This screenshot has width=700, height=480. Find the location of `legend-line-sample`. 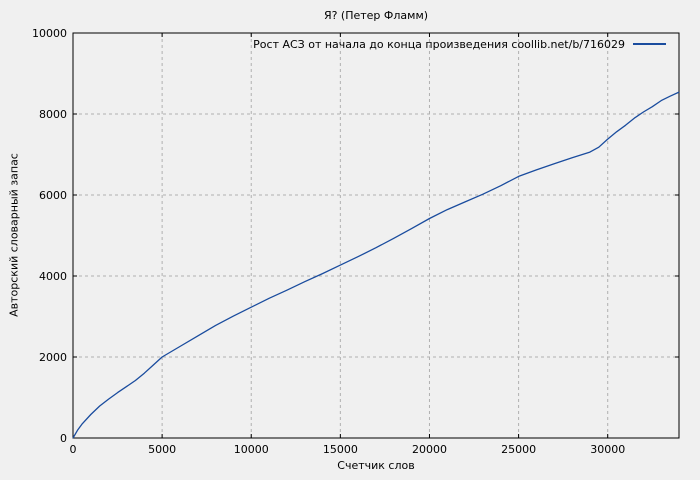

legend-line-sample is located at coordinates (649, 44).